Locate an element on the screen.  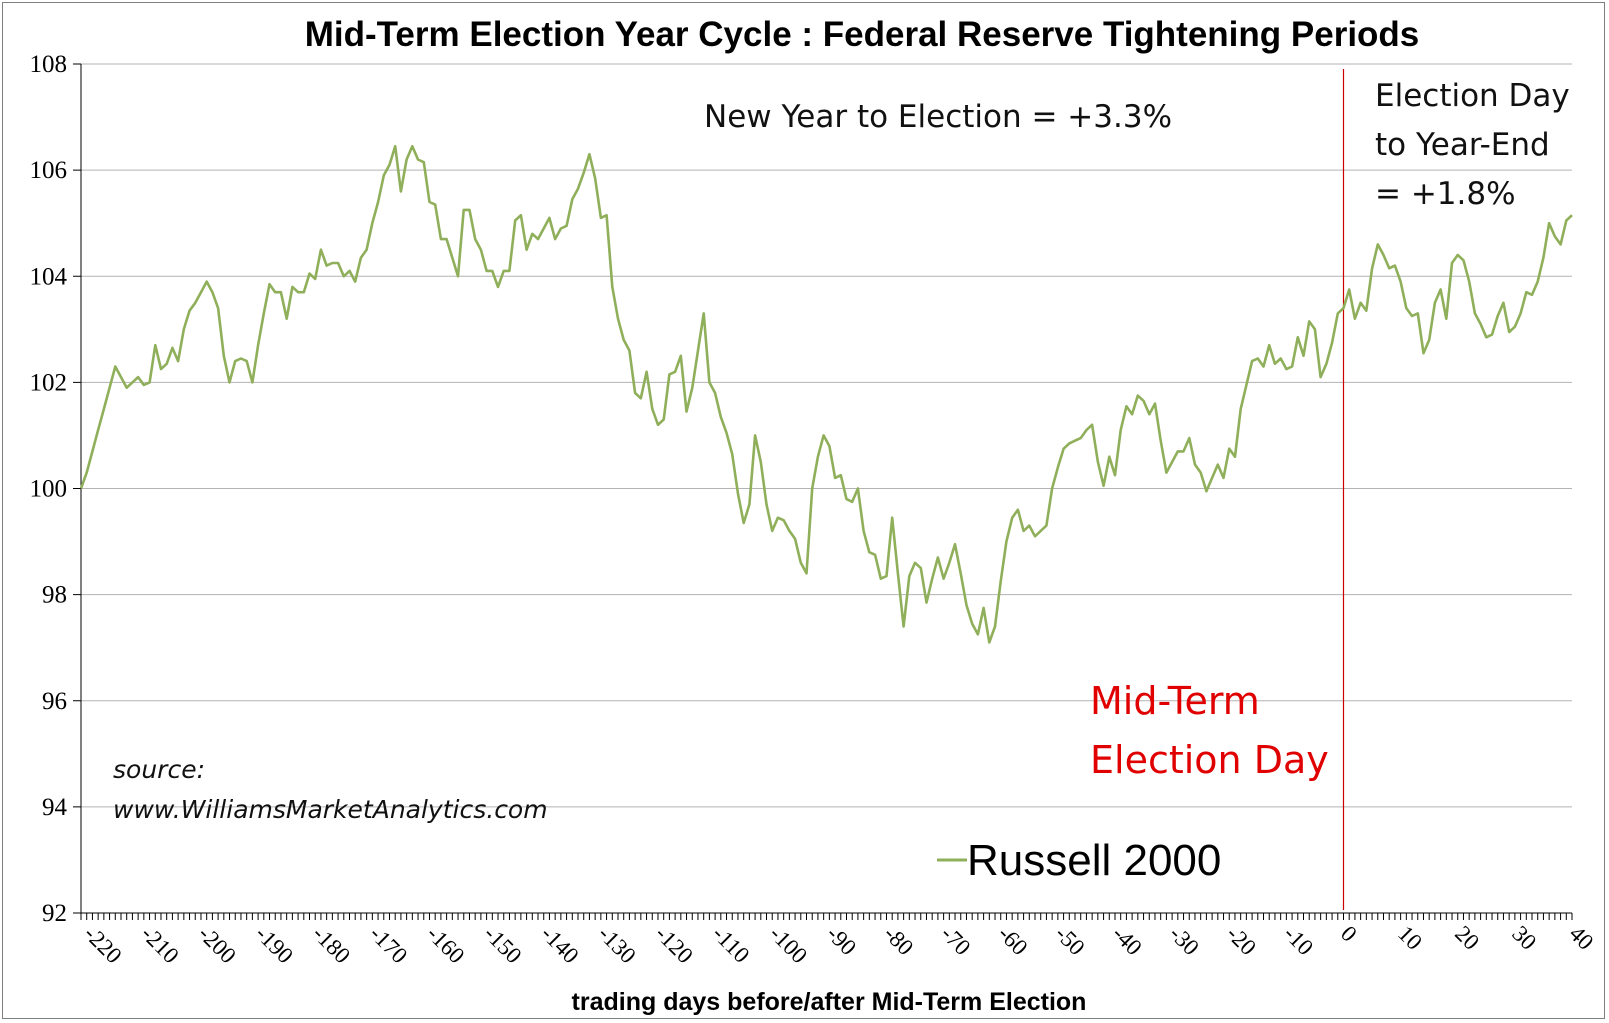
x-tick-label--160: -160 is located at coordinates (445, 944).